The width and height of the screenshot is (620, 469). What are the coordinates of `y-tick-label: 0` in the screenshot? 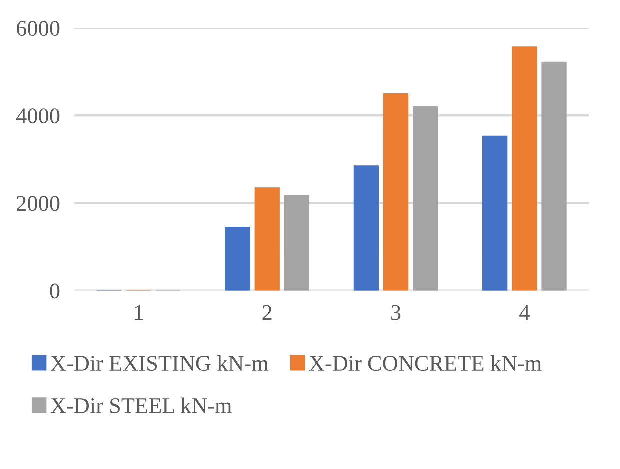 It's located at (55, 291).